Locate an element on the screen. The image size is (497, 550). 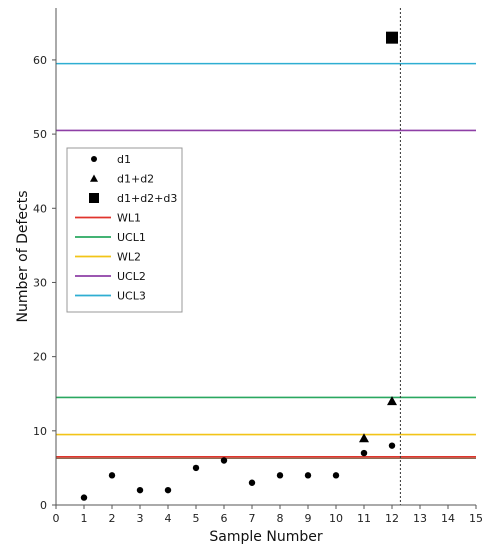
x-tick-label: 8 is located at coordinates (280, 518).